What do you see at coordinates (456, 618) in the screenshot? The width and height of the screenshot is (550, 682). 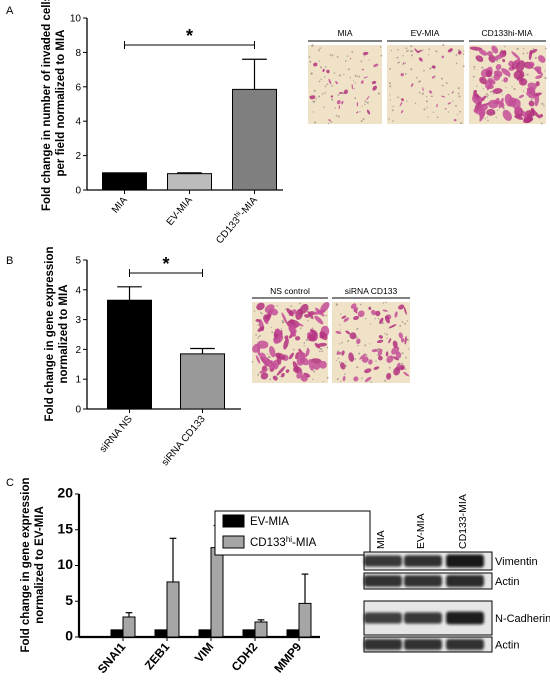 I see `blot-row-n-cadherin-2: N-Cadherin` at bounding box center [456, 618].